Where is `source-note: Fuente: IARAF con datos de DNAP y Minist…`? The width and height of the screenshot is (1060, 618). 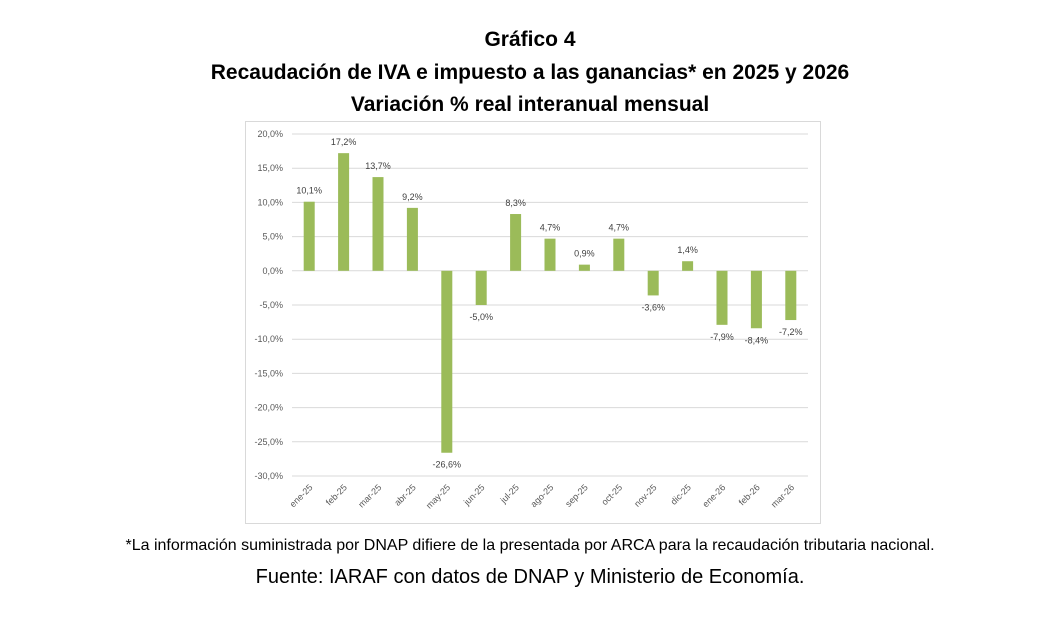 source-note: Fuente: IARAF con datos de DNAP y Minist… is located at coordinates (530, 577).